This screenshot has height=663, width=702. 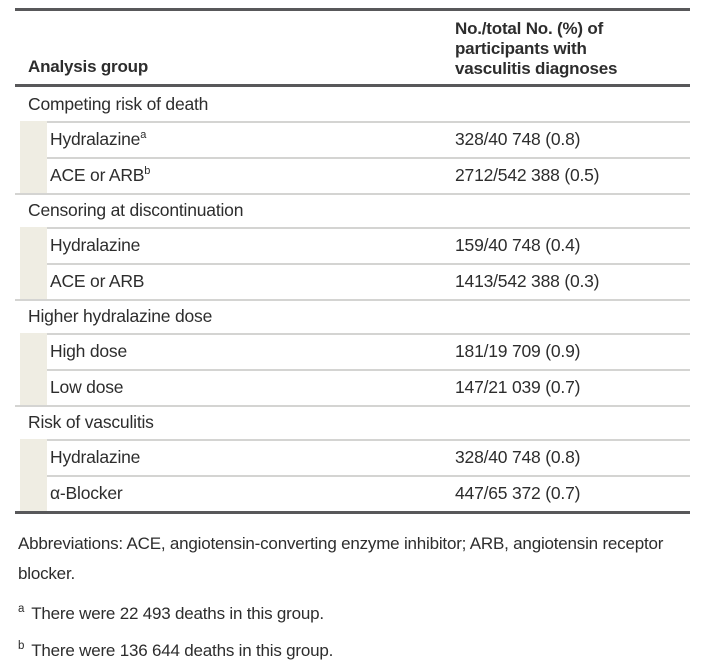 What do you see at coordinates (21, 609) in the screenshot?
I see `footnote-marker: a` at bounding box center [21, 609].